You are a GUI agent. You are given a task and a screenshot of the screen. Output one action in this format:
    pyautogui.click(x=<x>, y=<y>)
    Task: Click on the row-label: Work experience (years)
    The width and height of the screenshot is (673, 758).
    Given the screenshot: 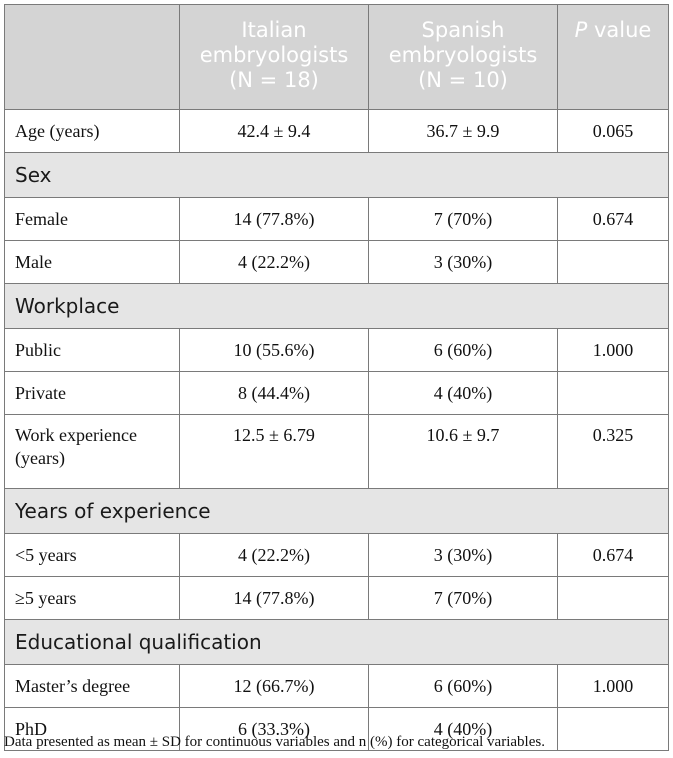 What is the action you would take?
    pyautogui.click(x=92, y=451)
    